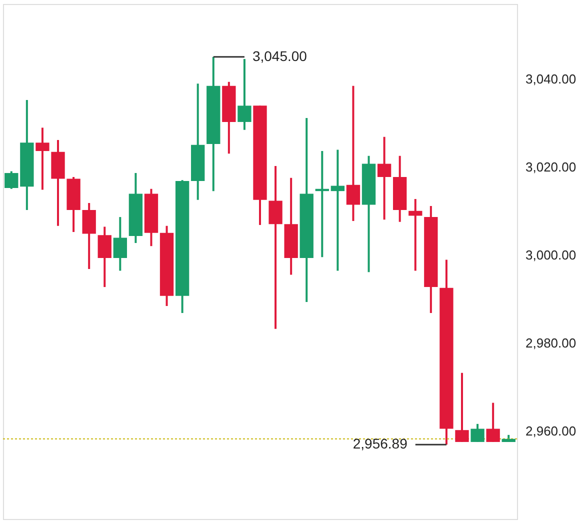 The image size is (580, 523). What do you see at coordinates (551, 78) in the screenshot?
I see `y-tick-label: 3,040.00` at bounding box center [551, 78].